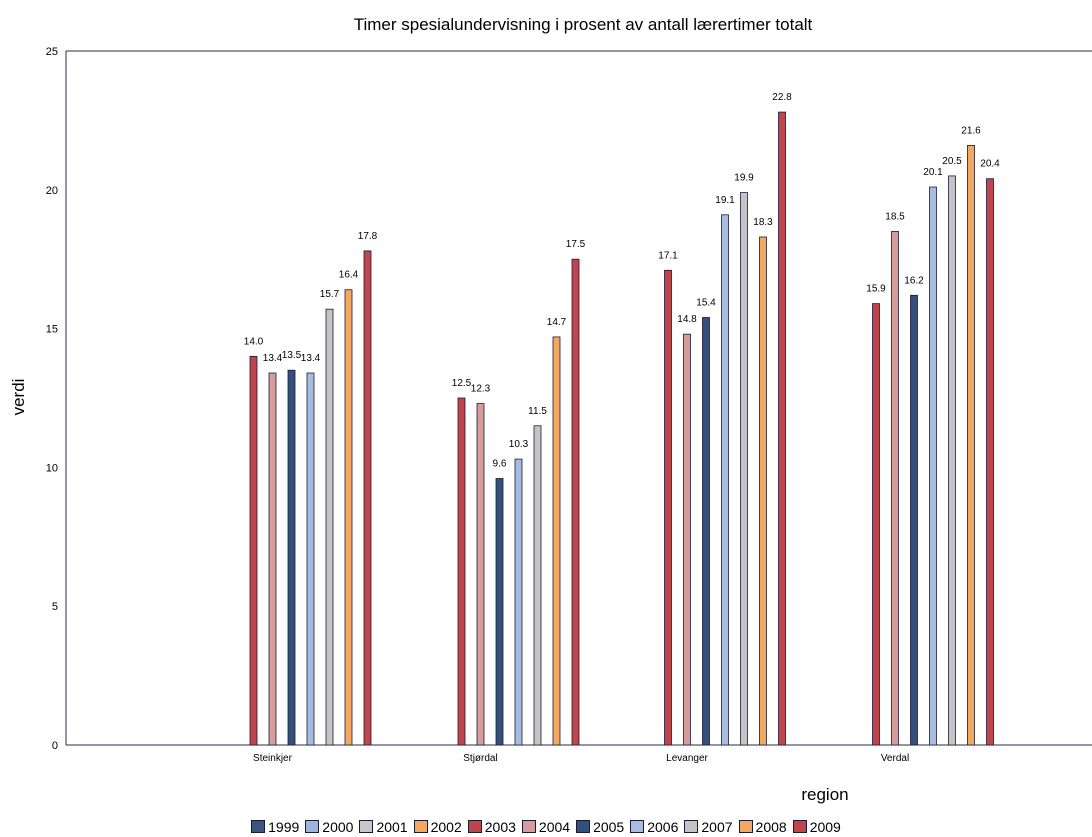 This screenshot has width=1092, height=837. Describe the element at coordinates (825, 827) in the screenshot. I see `legend-label: 2009` at that location.